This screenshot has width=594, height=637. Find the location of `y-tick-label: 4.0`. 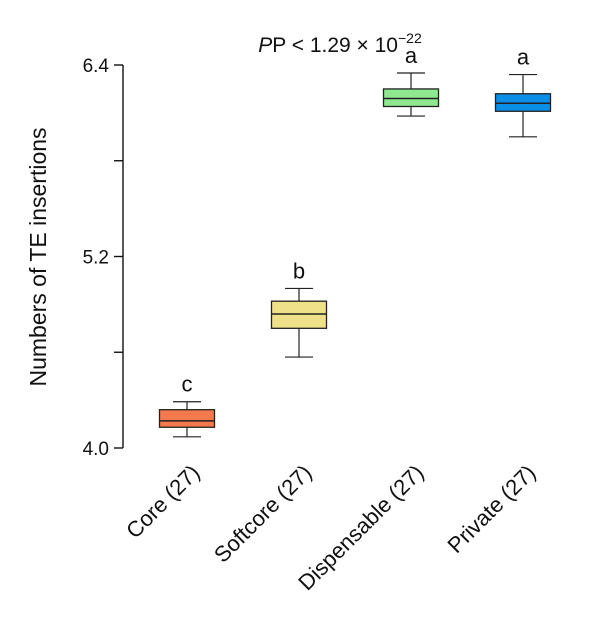

y-tick-label: 4.0 is located at coordinates (96, 449).